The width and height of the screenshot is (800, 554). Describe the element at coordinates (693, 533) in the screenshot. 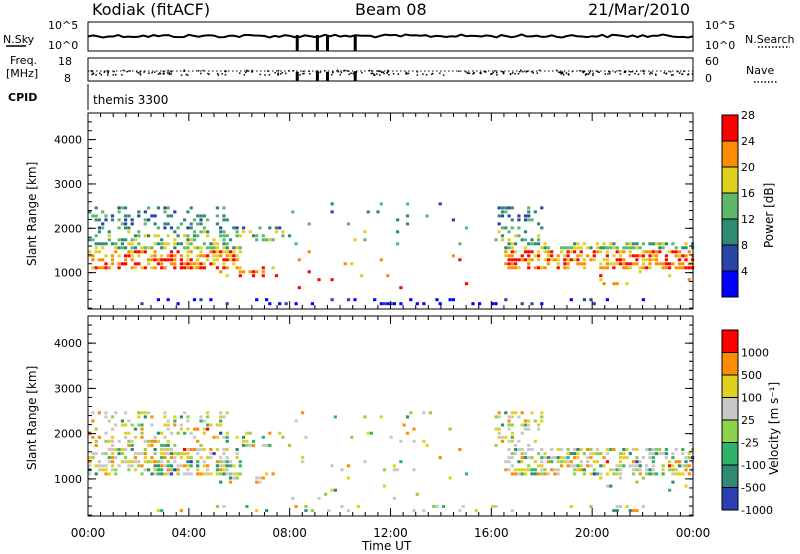

I see `x-tick-label: 00:00` at that location.